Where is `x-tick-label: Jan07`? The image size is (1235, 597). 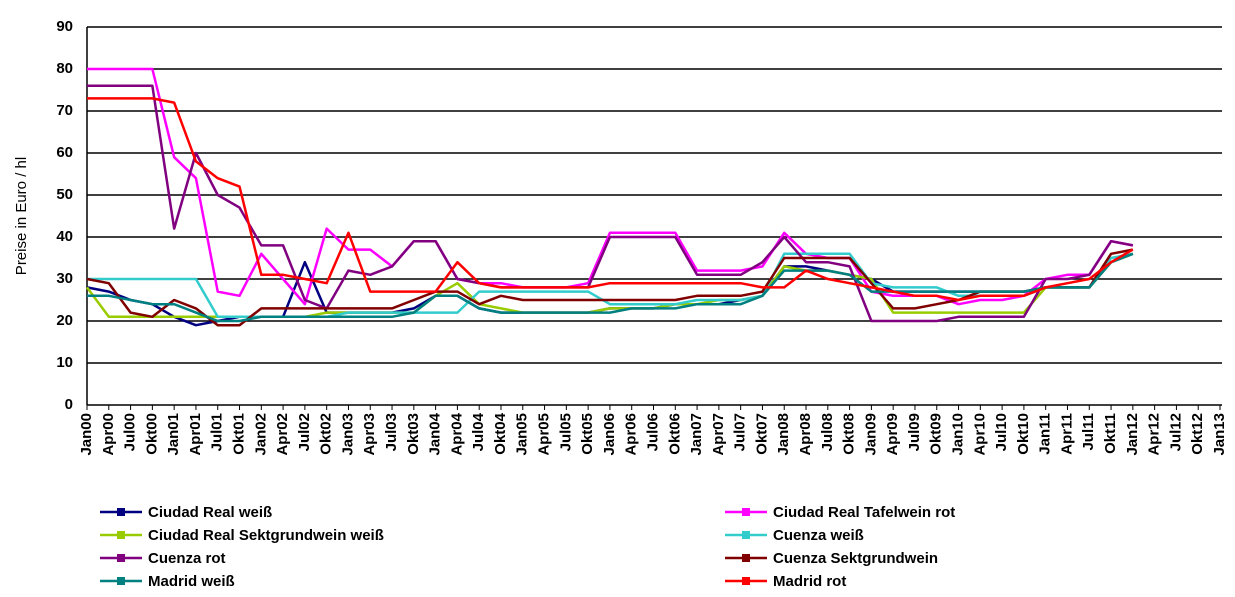 x-tick-label: Jan07 is located at coordinates (696, 434).